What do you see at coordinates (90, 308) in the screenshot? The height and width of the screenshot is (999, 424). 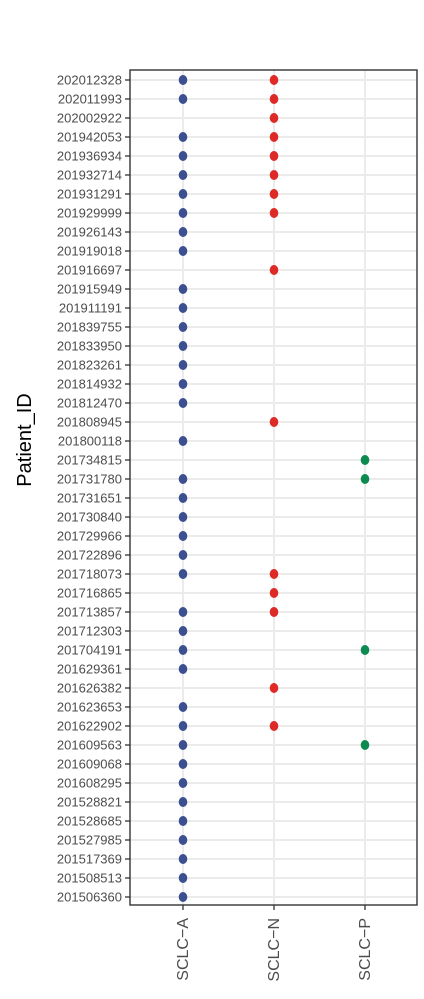 I see `y-tick-label: 201911191` at bounding box center [90, 308].